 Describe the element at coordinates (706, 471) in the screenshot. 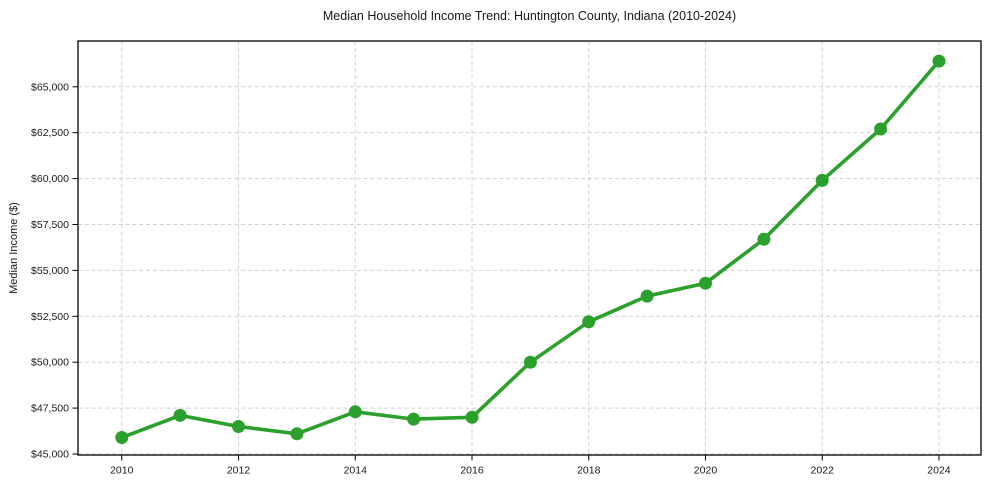

I see `x-tick-label: 2020` at that location.